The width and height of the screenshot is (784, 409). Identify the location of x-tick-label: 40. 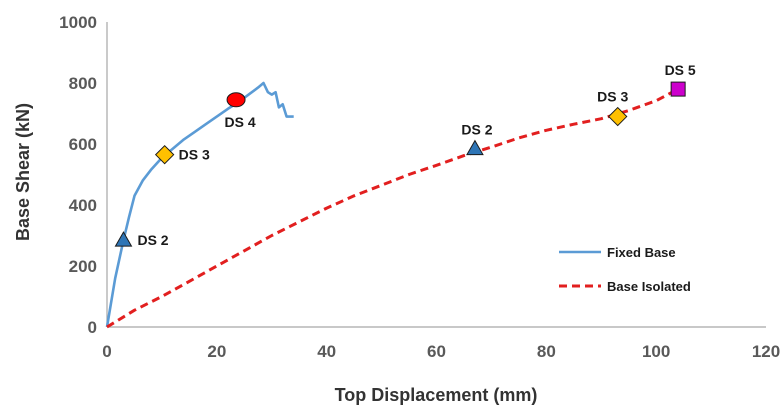
(326, 351).